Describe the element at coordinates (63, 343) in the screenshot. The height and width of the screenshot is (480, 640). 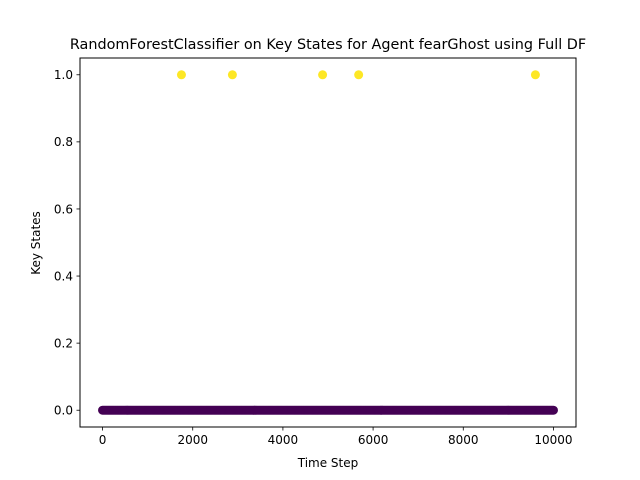
I see `y-tick-label: 0.2` at that location.